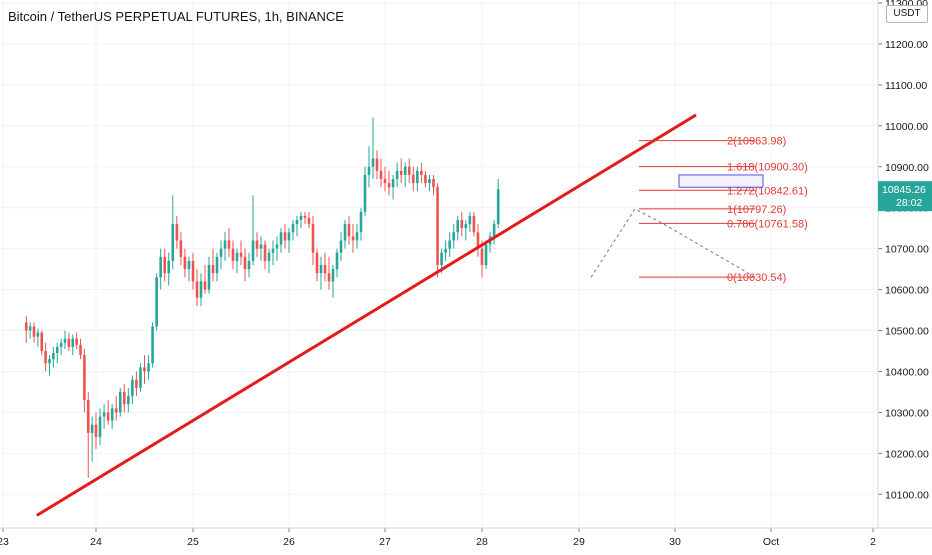  What do you see at coordinates (579, 542) in the screenshot?
I see `x-tick-label: 29` at bounding box center [579, 542].